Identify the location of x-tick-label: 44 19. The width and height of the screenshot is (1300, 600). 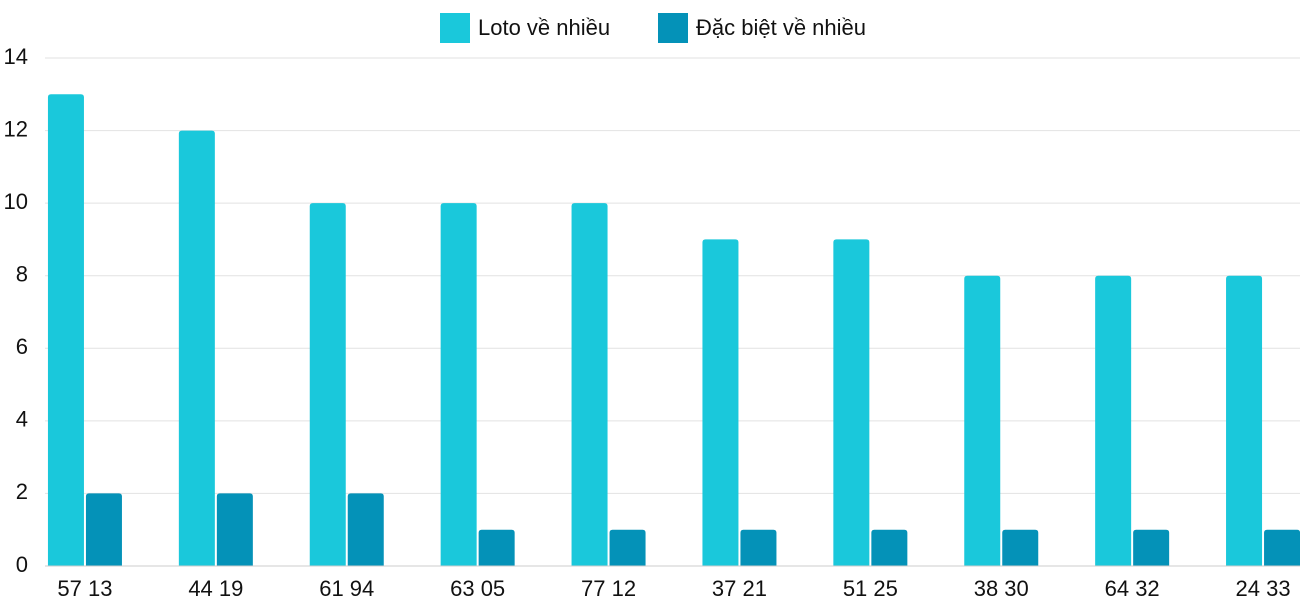
(215, 588).